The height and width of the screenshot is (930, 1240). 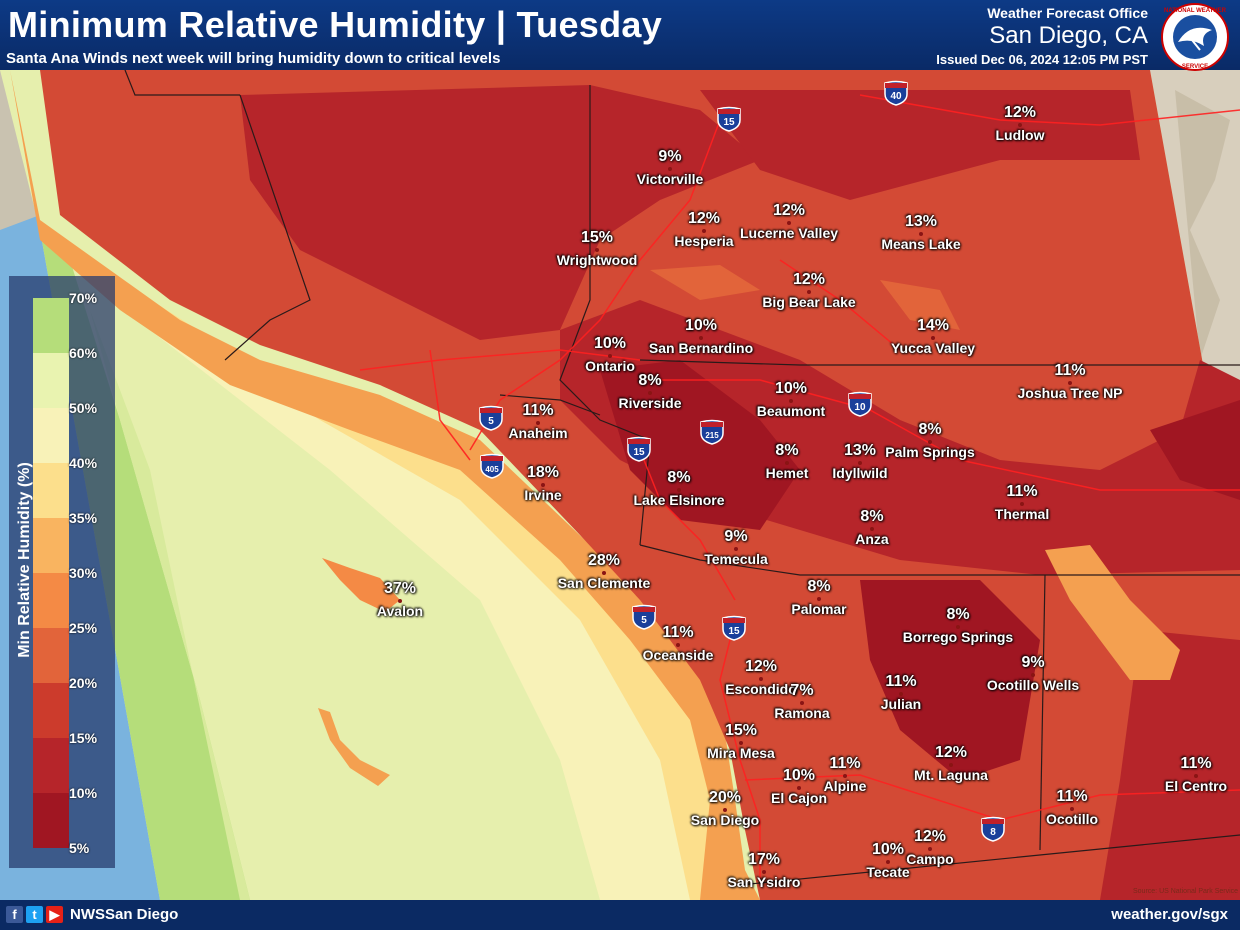 I want to click on place-label: 11% Thermal, so click(x=1022, y=502).